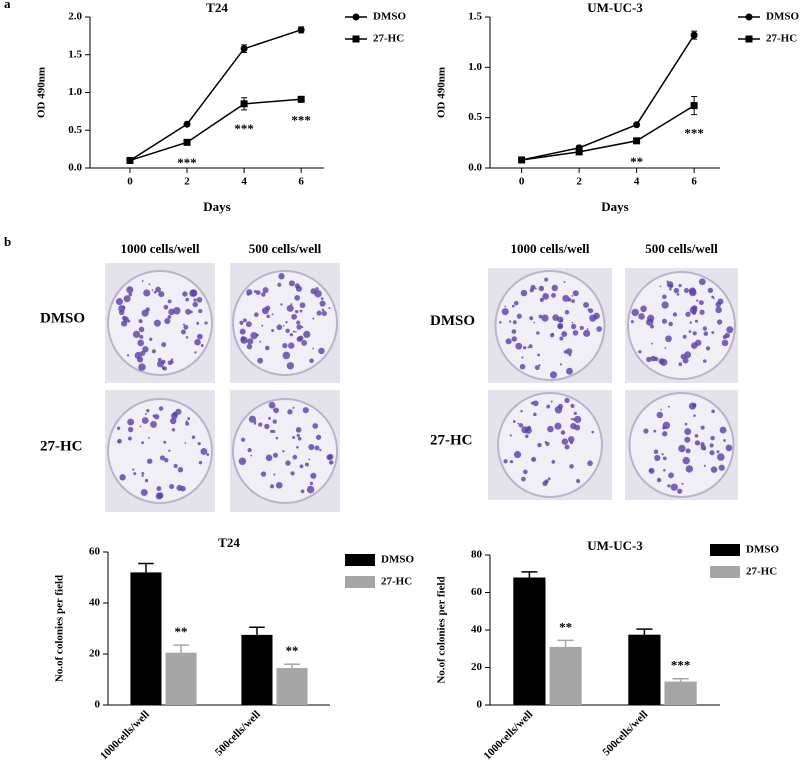  Describe the element at coordinates (301, 30) in the screenshot. I see `marker` at that location.